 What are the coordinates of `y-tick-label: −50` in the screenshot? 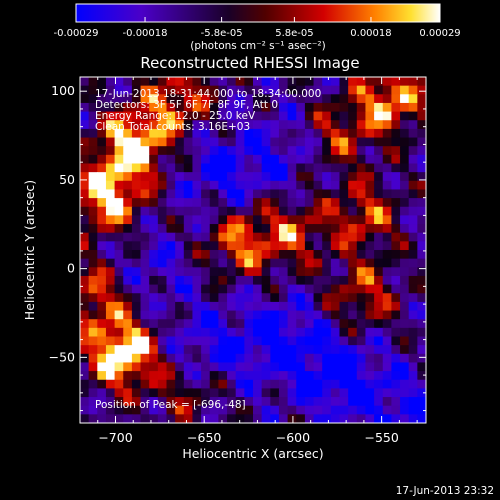 It's located at (62, 356).